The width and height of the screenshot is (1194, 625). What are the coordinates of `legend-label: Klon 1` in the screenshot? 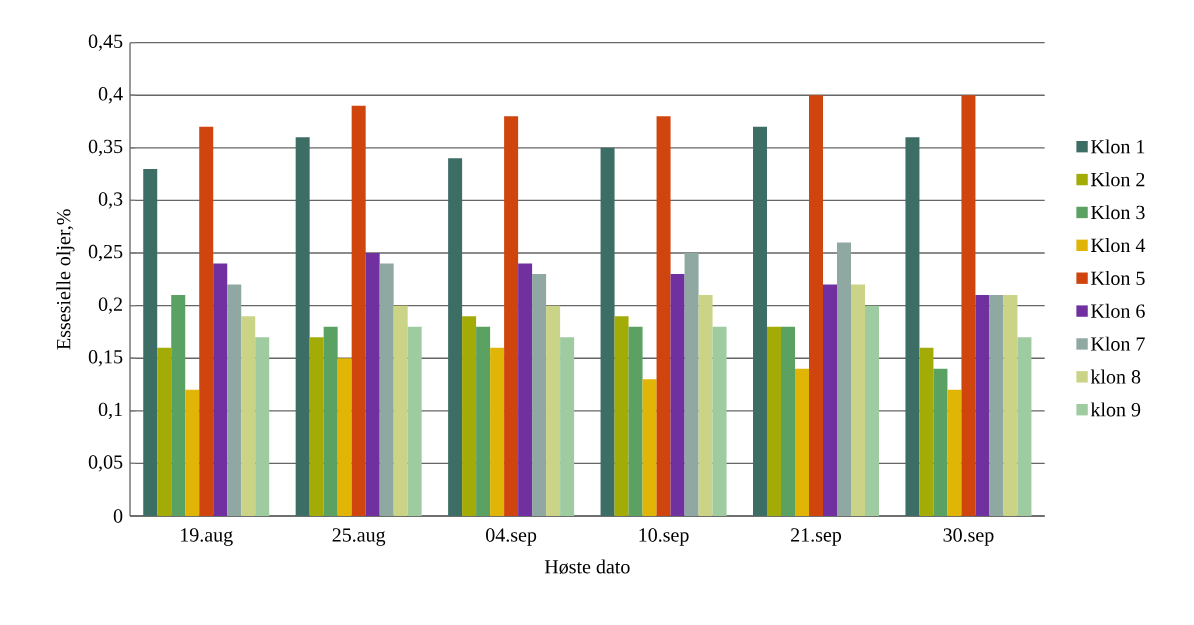 It's located at (1118, 146).